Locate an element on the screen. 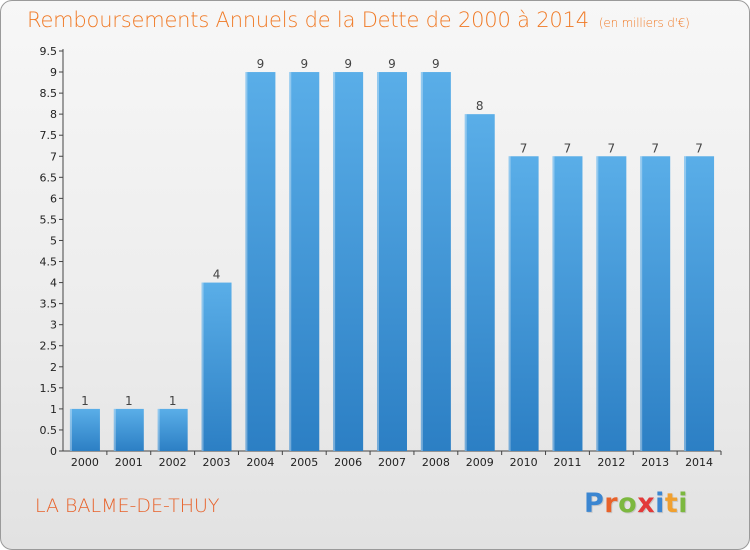 The height and width of the screenshot is (550, 750). y-tick-label: 0.5 is located at coordinates (49, 430).